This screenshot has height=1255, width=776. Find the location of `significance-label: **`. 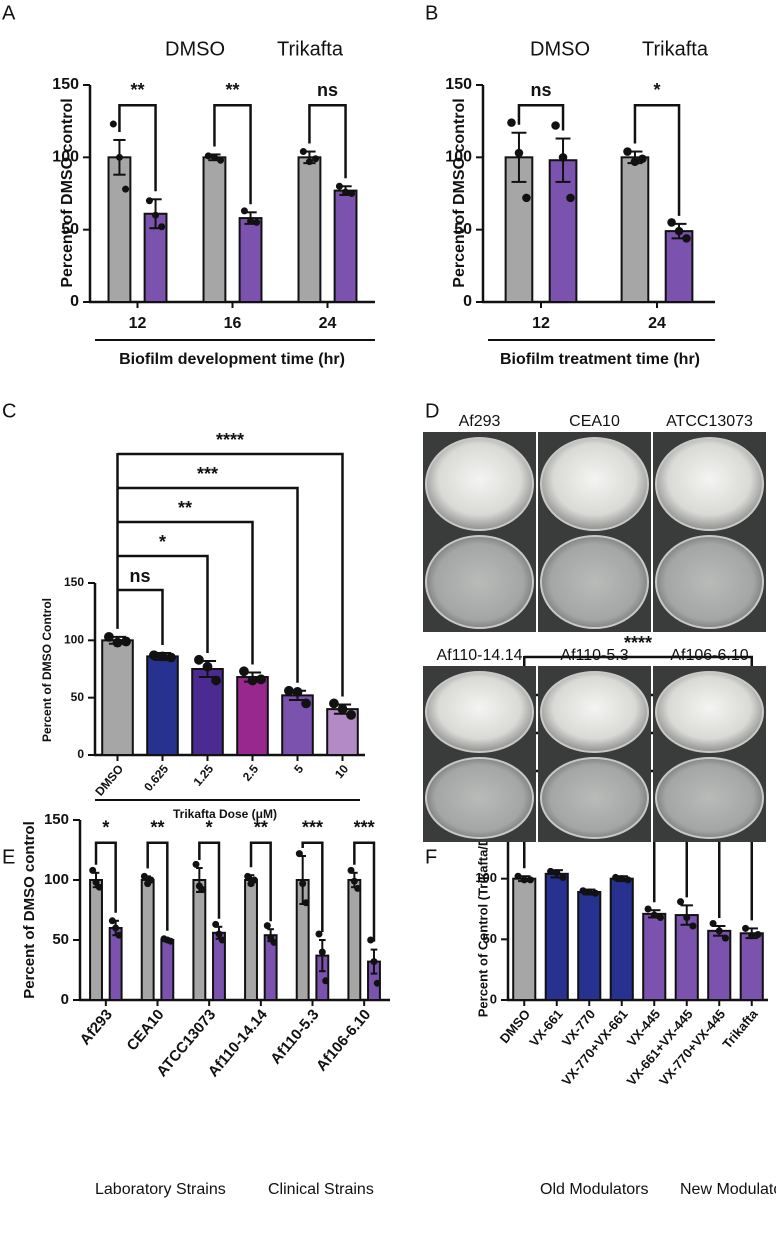

significance-label: ** is located at coordinates (157, 828).